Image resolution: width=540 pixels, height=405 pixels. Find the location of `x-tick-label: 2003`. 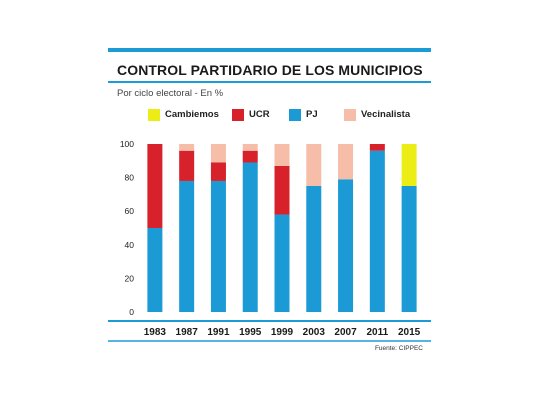

x-tick-label: 2003 is located at coordinates (314, 332).